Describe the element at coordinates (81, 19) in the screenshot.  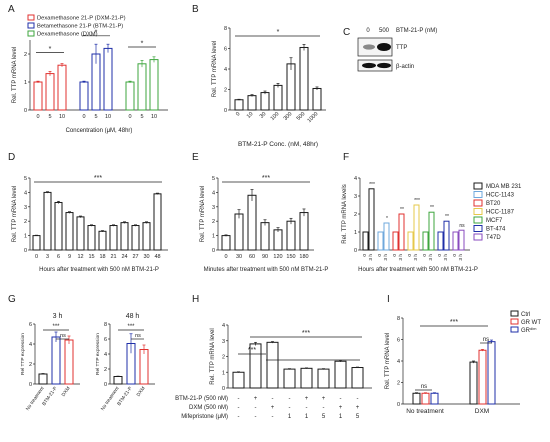
I see `legend-label: Dexamethasone 21-P (DXM-21-P)` at that location.